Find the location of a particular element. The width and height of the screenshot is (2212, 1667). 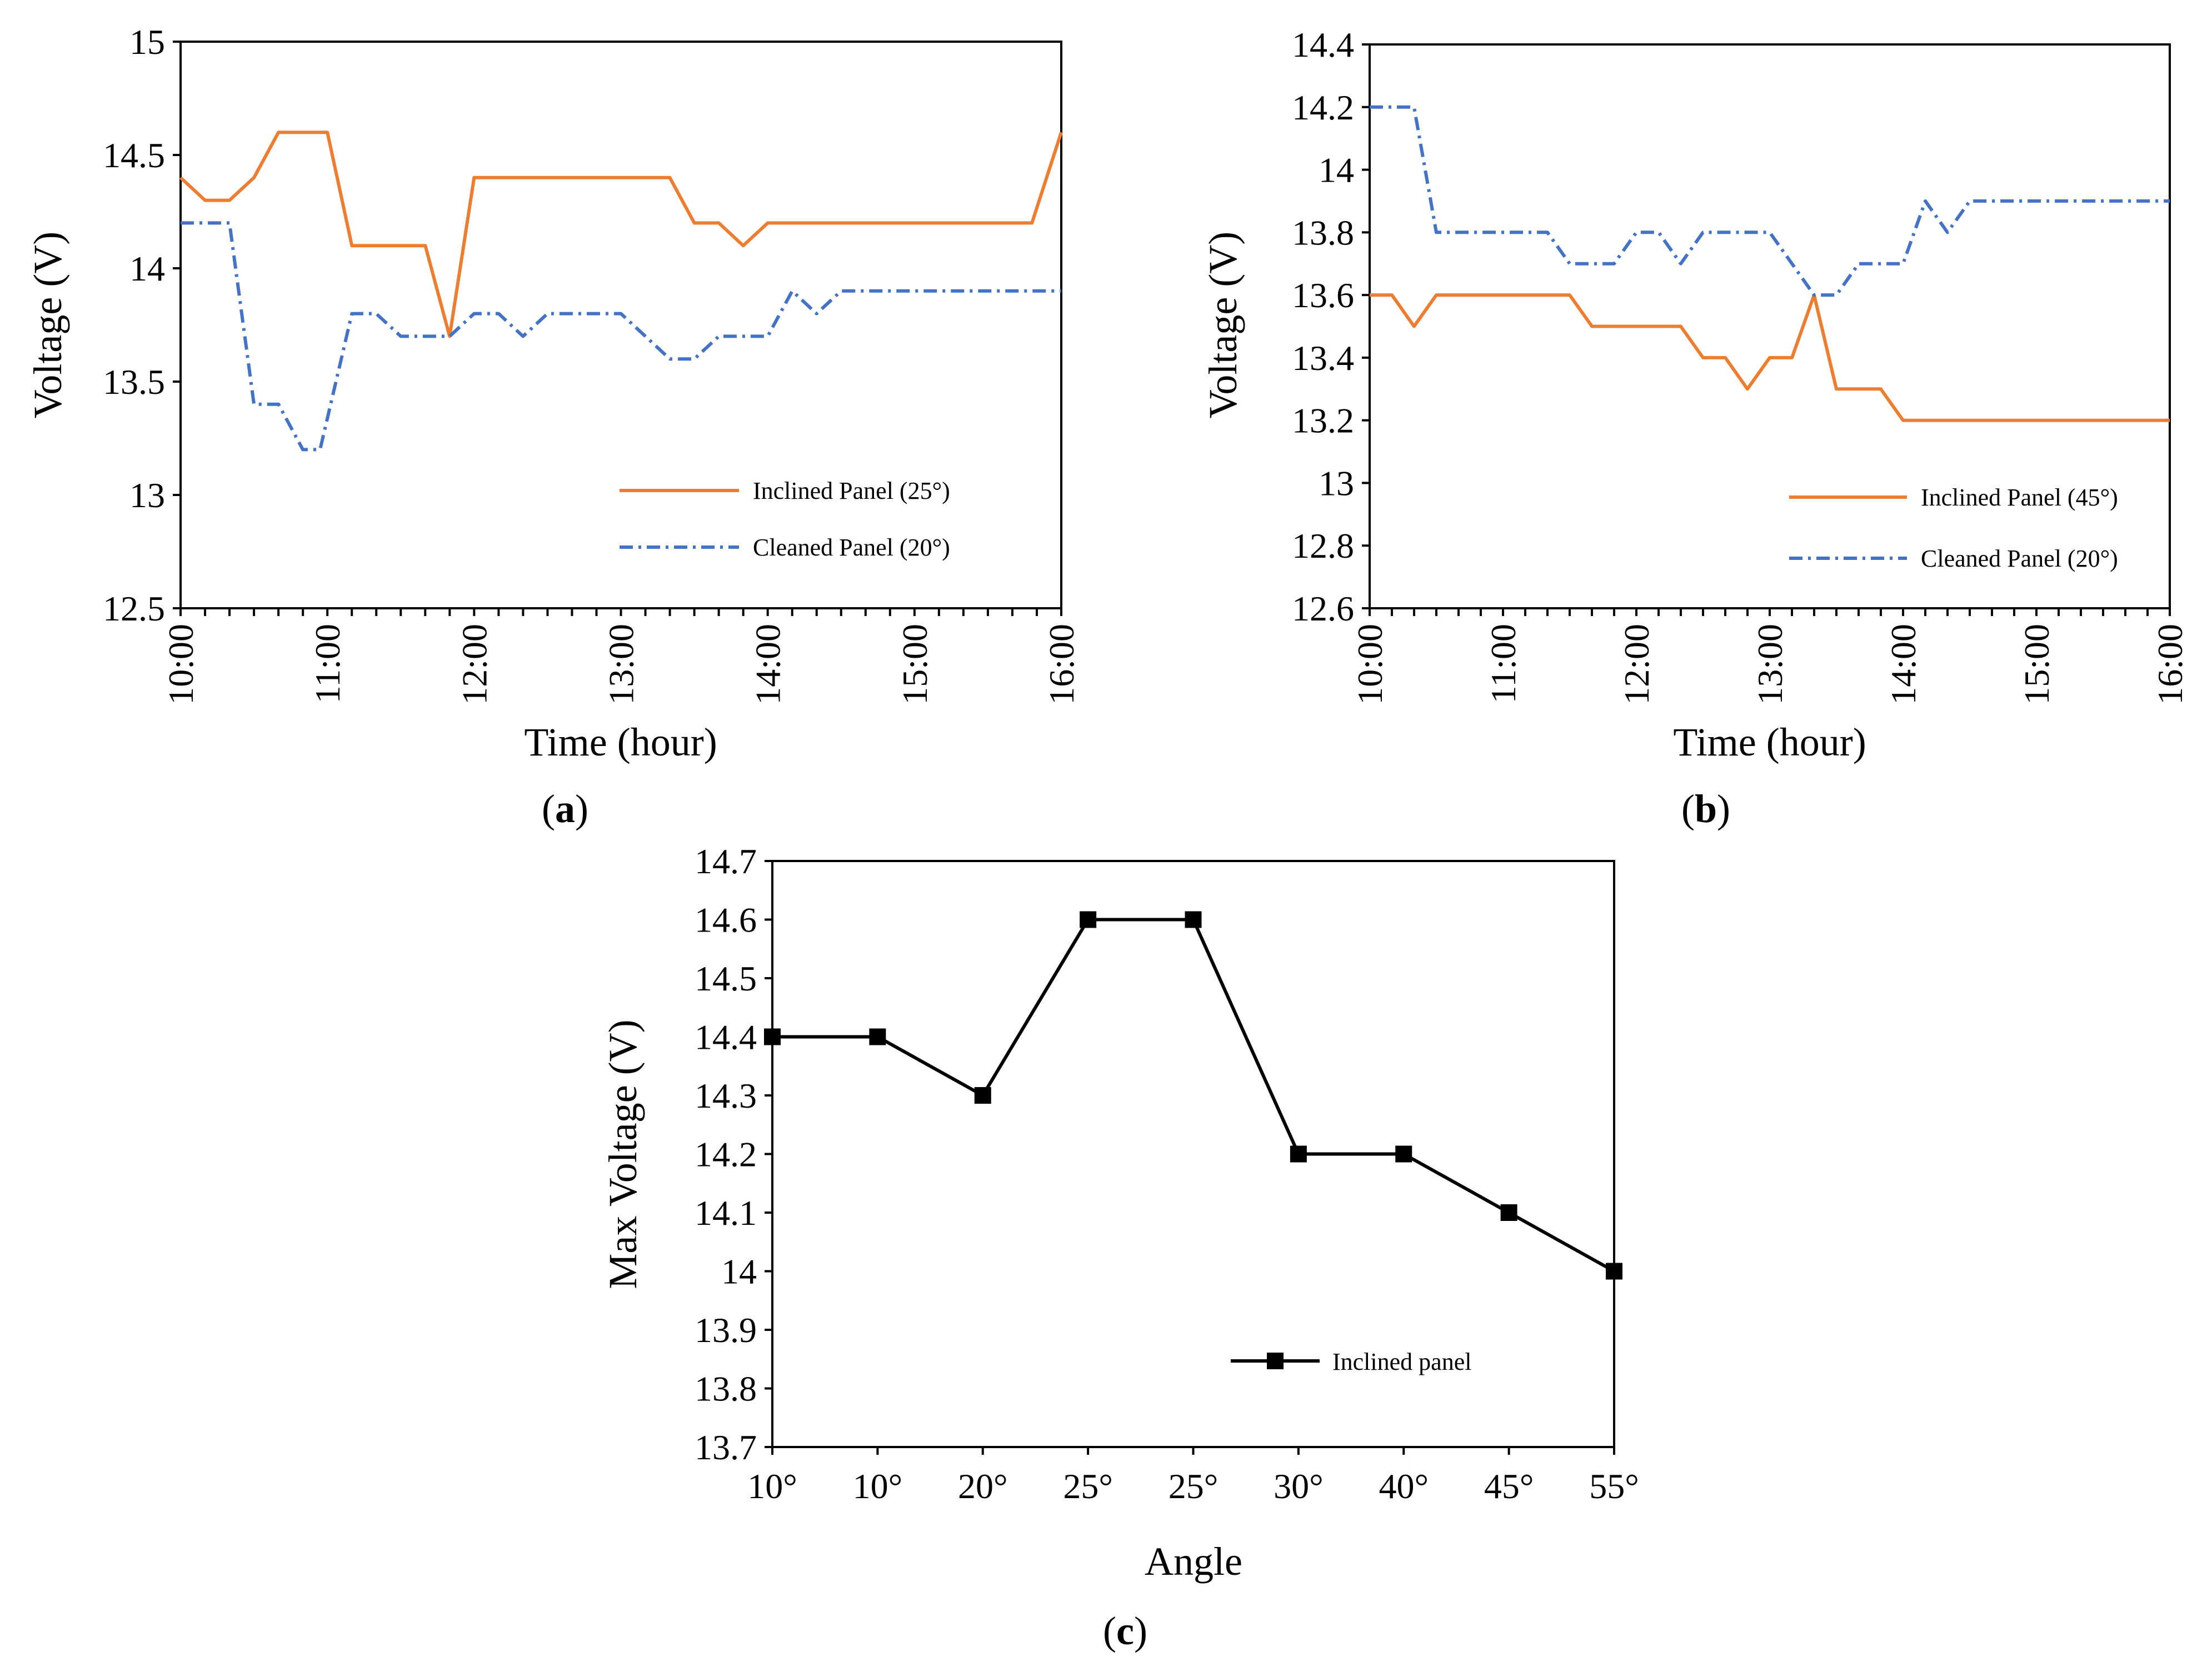

chart-c-y-tick-label: 14.7 is located at coordinates (726, 861).